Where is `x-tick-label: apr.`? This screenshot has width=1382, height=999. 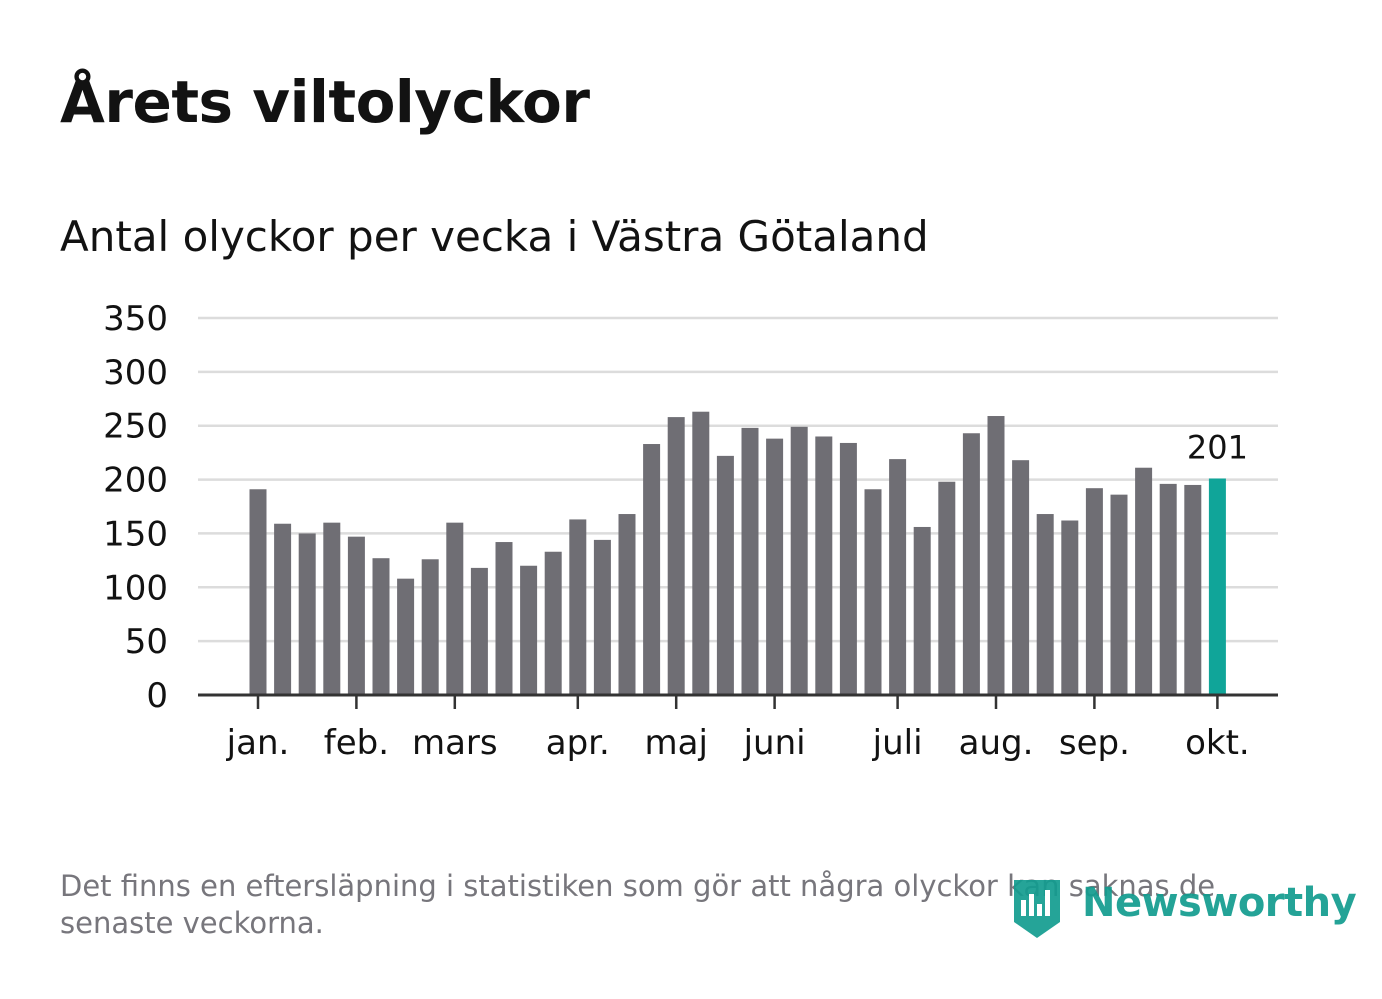
x-tick-label: apr. is located at coordinates (578, 743).